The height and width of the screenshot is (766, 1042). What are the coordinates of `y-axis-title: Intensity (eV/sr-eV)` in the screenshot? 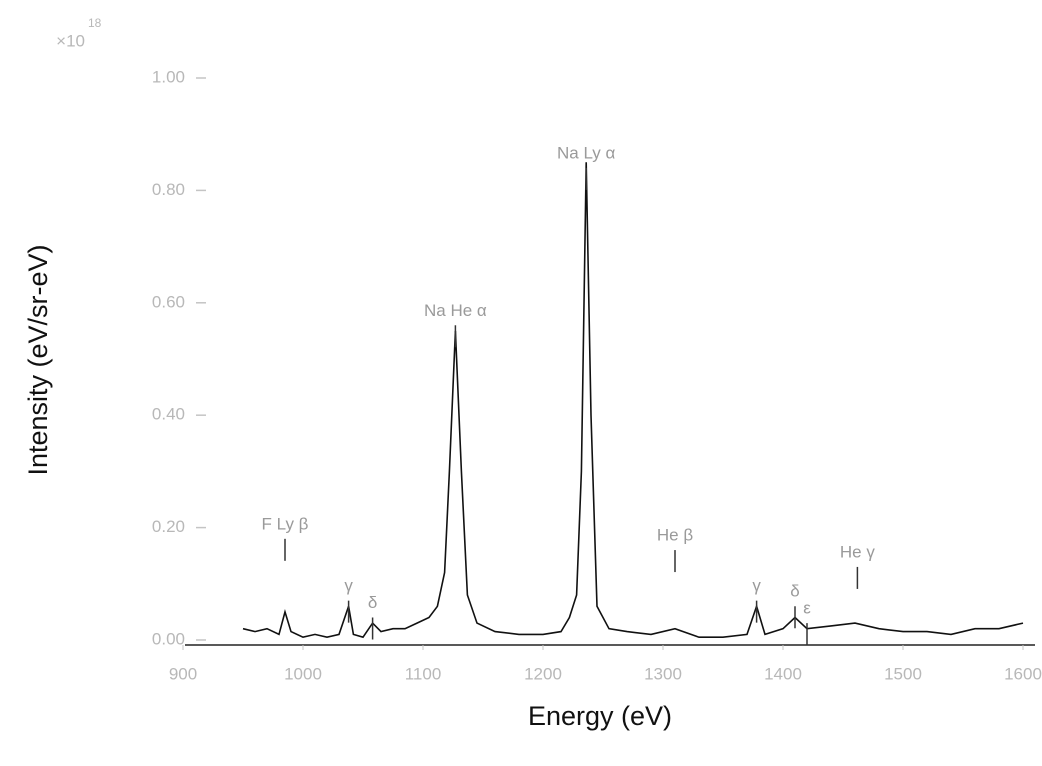 It's located at (38, 359).